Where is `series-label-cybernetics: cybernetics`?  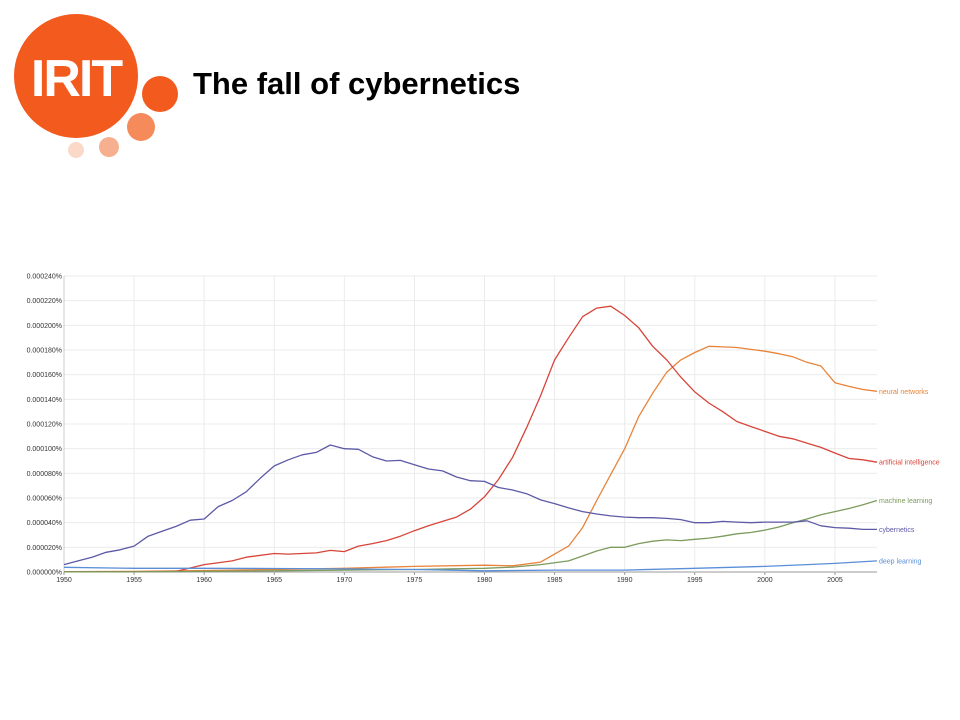
series-label-cybernetics: cybernetics is located at coordinates (897, 530).